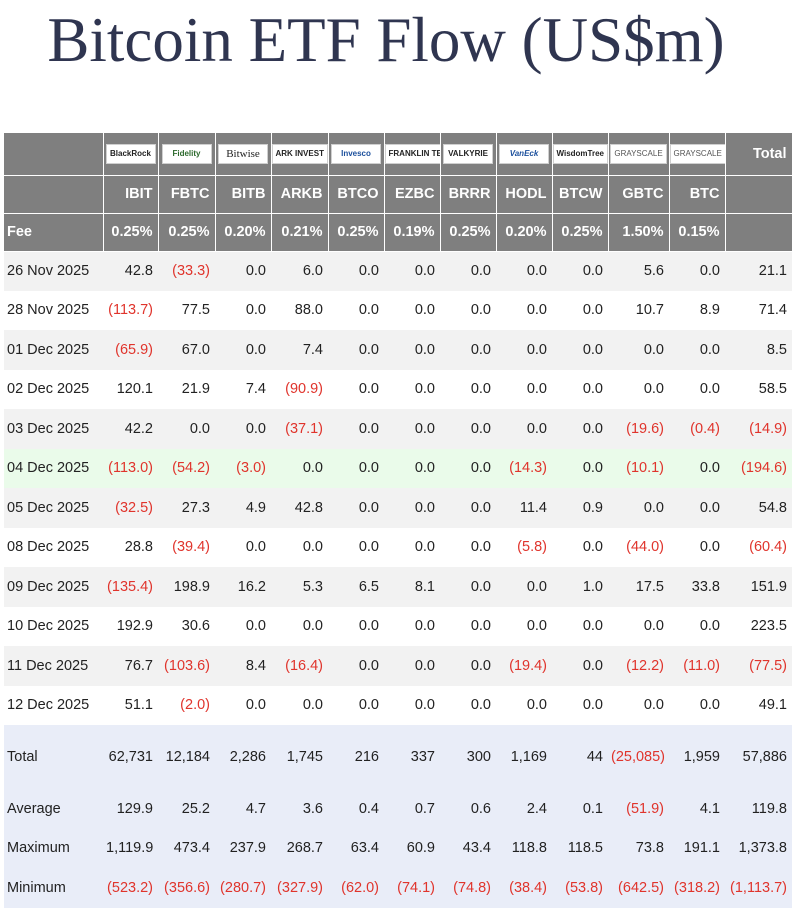 The width and height of the screenshot is (796, 913). I want to click on ticker-label: BTC, so click(697, 194).